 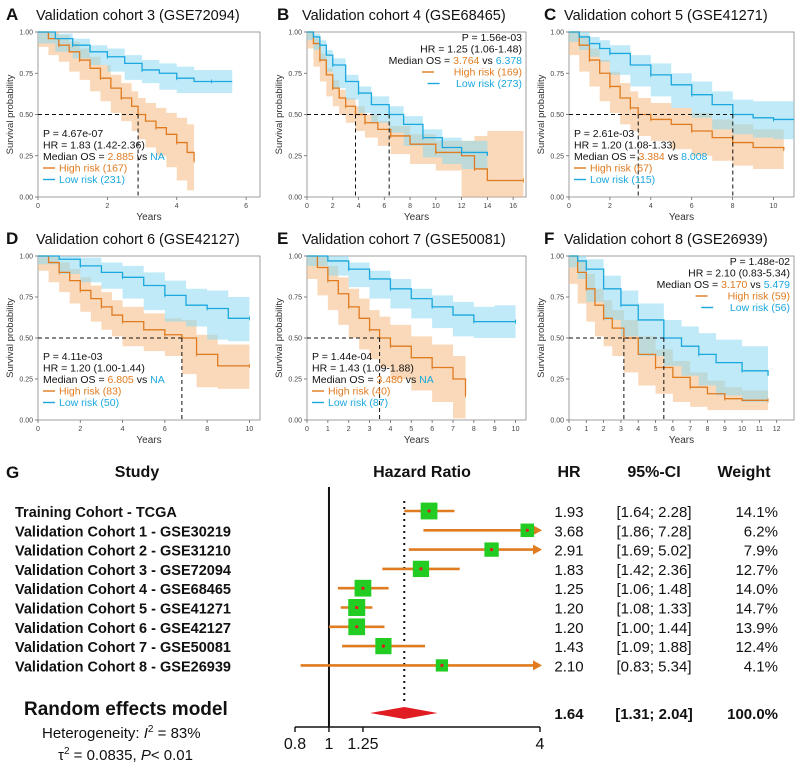 What do you see at coordinates (724, 285) in the screenshot?
I see `median-os: Median OS = 3.170 vs 5.479` at bounding box center [724, 285].